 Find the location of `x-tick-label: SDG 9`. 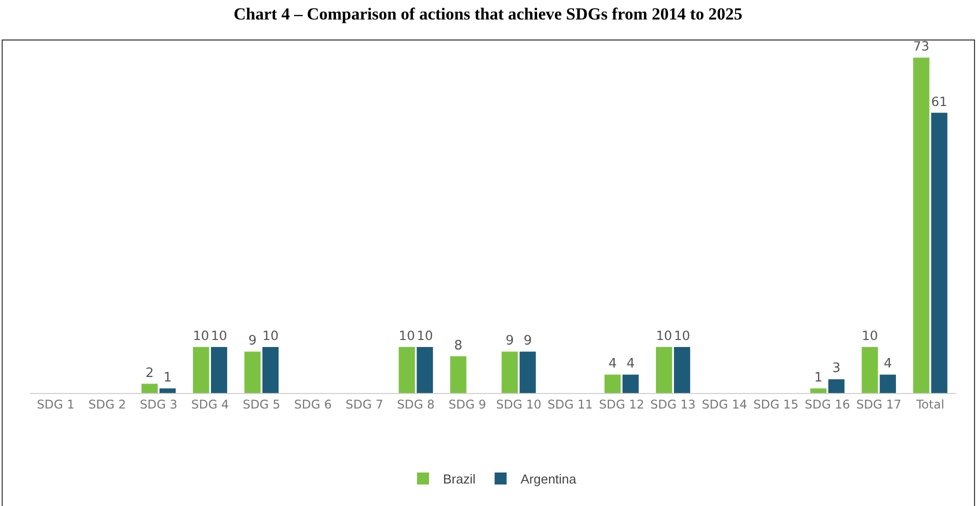

x-tick-label: SDG 9 is located at coordinates (467, 404).